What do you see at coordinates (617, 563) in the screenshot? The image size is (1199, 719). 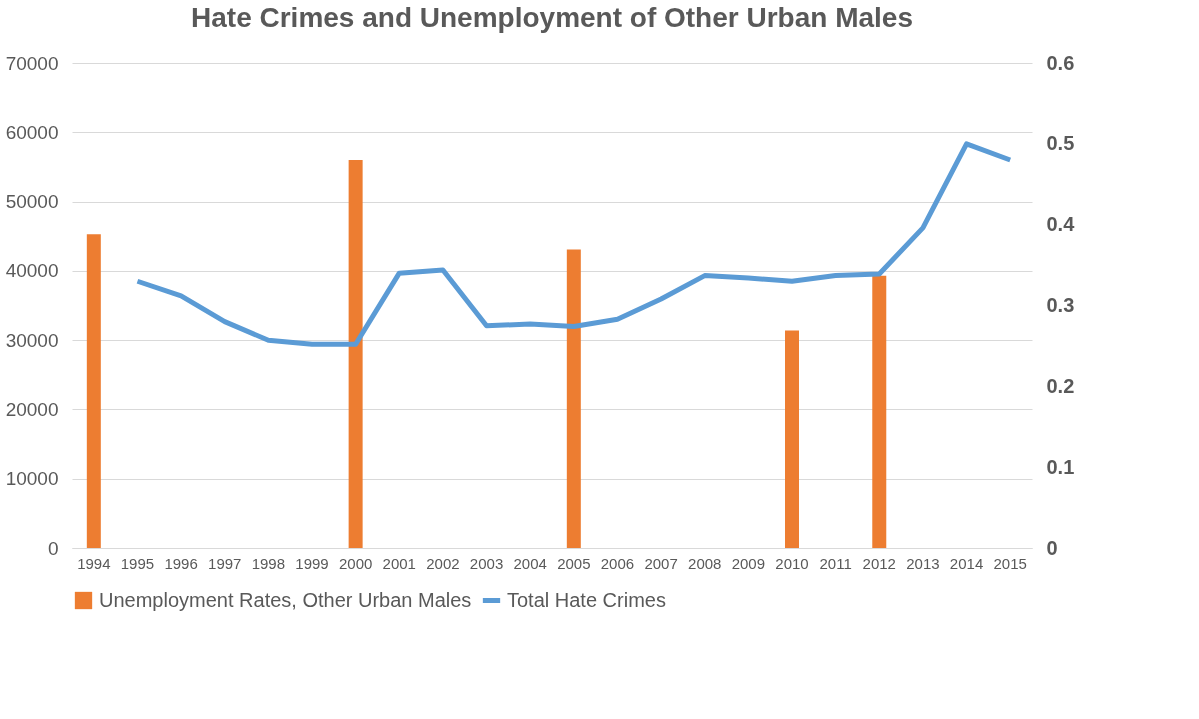 I see `x-tick-label: 2006` at bounding box center [617, 563].